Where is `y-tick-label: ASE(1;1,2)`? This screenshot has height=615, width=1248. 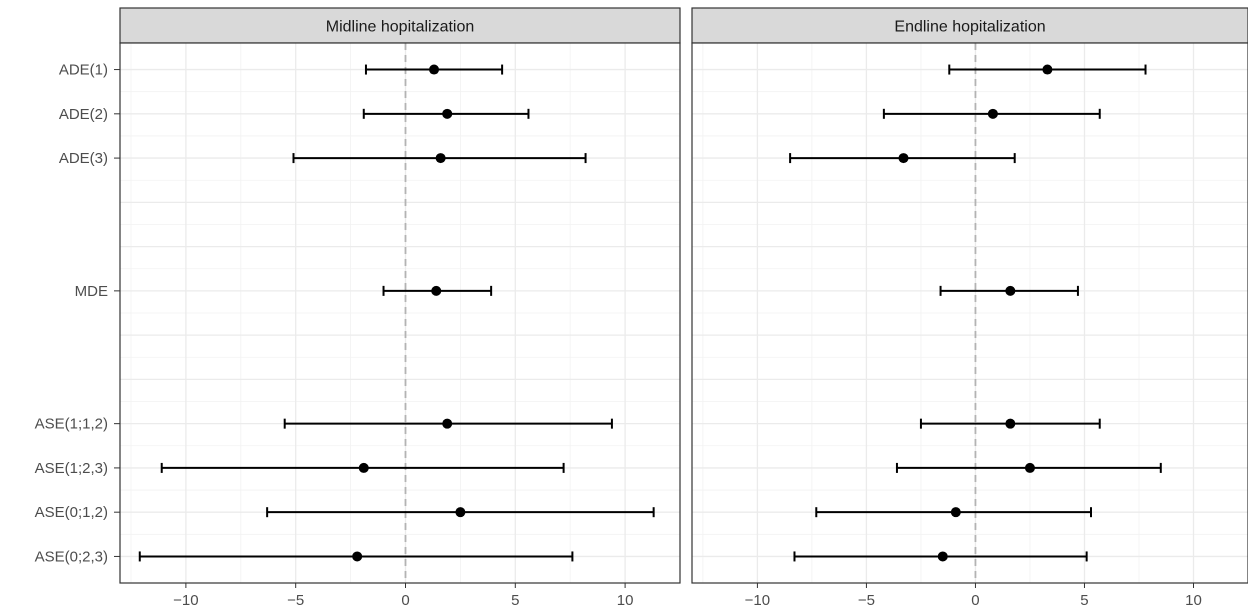
y-tick-label: ASE(1;1,2) is located at coordinates (71, 424).